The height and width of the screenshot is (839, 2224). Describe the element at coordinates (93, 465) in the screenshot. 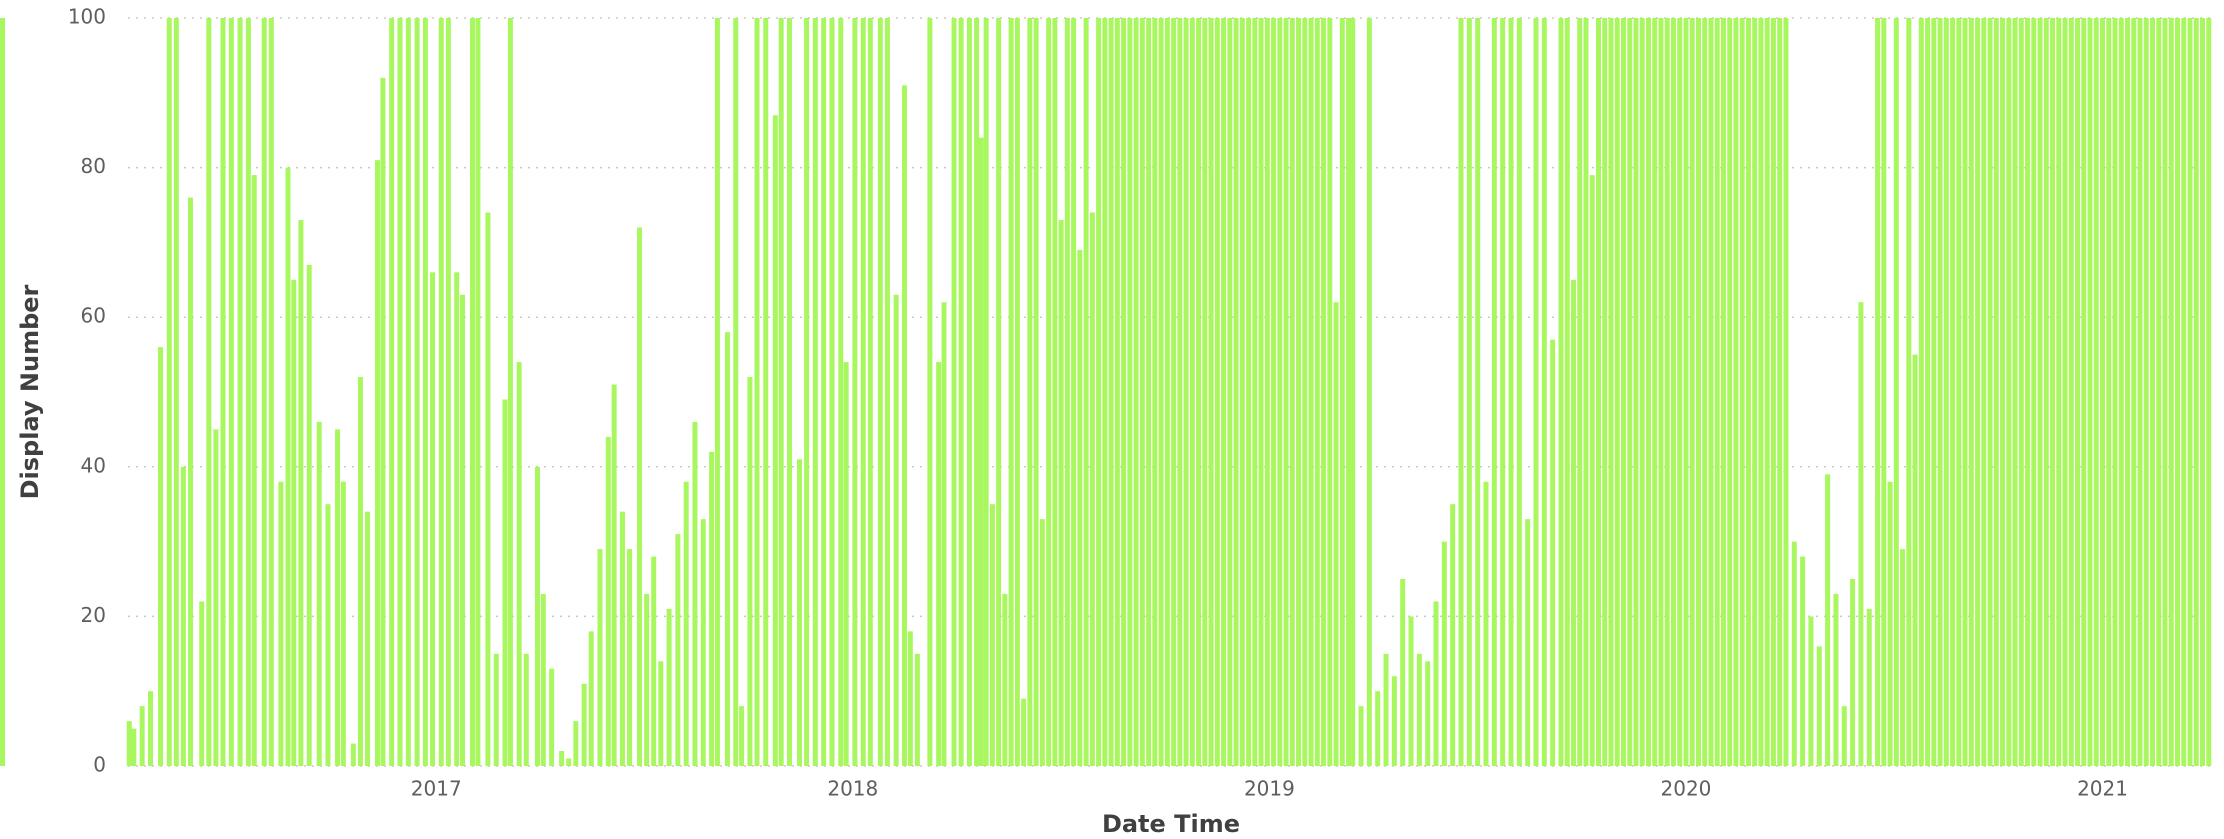

I see `y-tick-label: 40` at that location.